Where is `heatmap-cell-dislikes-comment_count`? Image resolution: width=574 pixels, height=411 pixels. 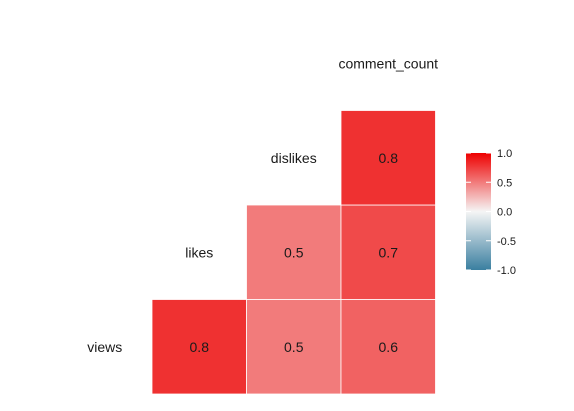 heatmap-cell-dislikes-comment_count is located at coordinates (388, 158).